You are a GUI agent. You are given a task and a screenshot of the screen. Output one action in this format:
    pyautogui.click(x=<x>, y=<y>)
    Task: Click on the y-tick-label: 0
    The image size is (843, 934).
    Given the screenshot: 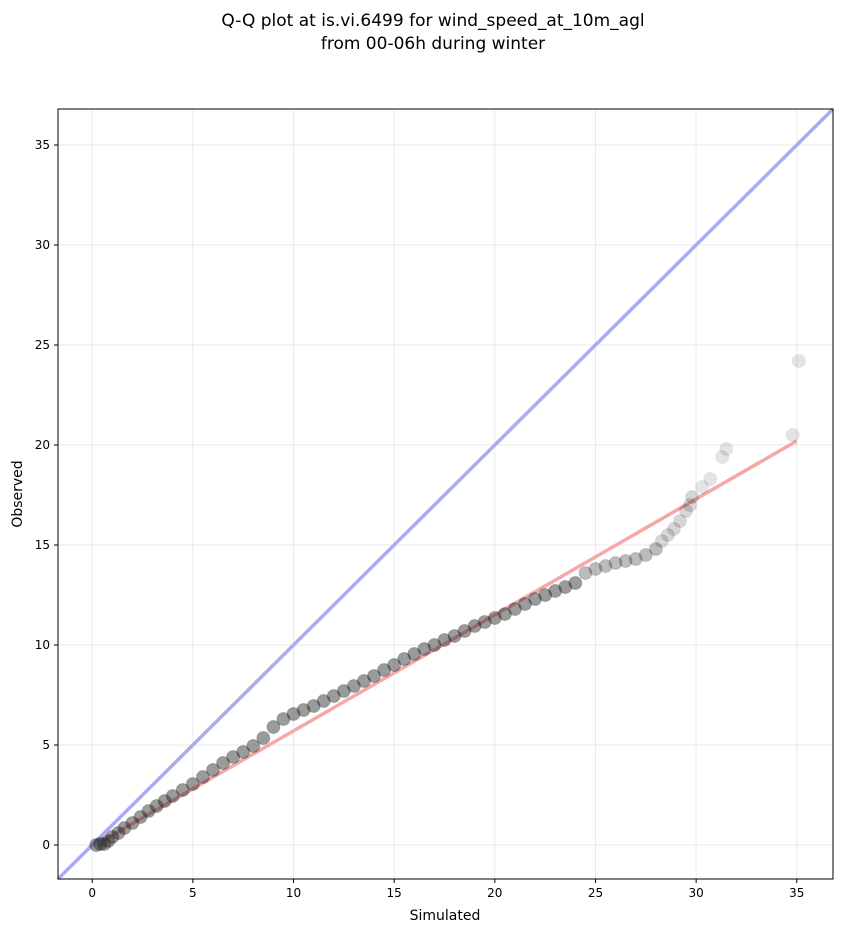 What is the action you would take?
    pyautogui.click(x=46, y=845)
    